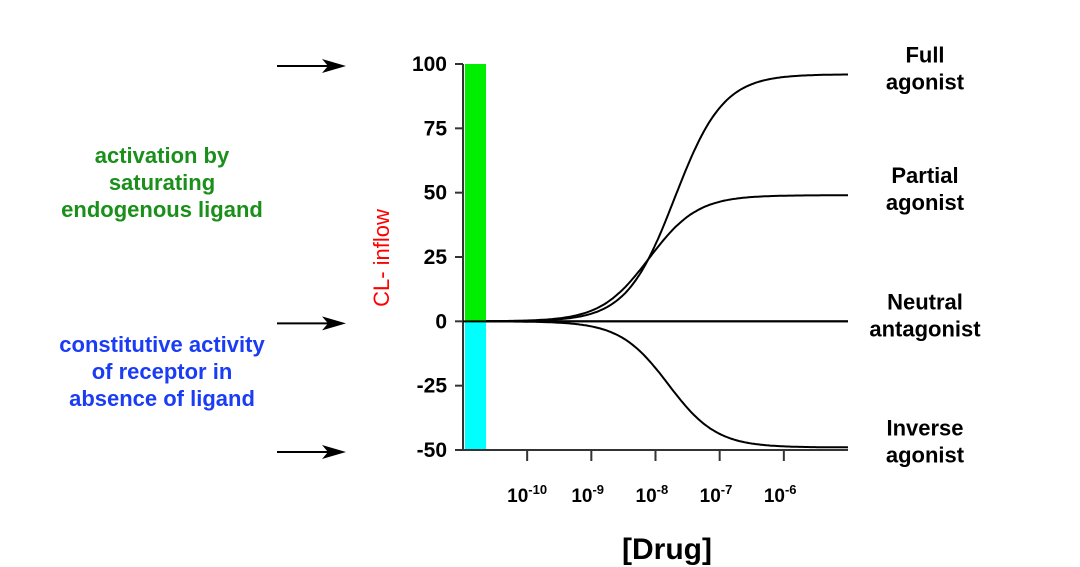  What do you see at coordinates (436, 128) in the screenshot?
I see `y-tick-label: 75` at bounding box center [436, 128].